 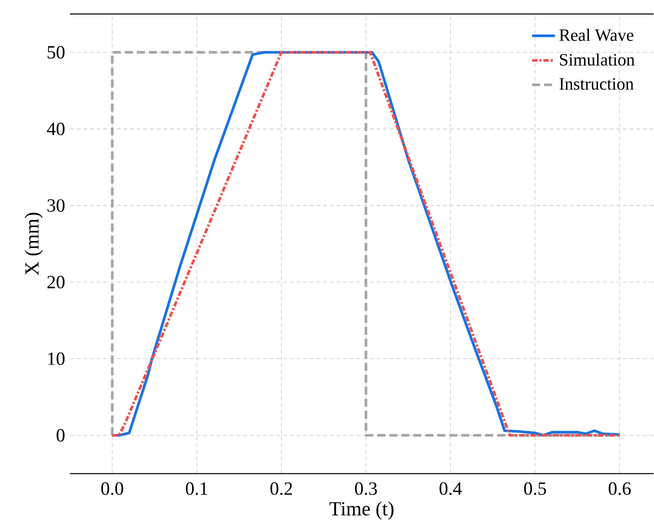 What do you see at coordinates (55, 129) in the screenshot?
I see `y-tick-label: 40` at bounding box center [55, 129].